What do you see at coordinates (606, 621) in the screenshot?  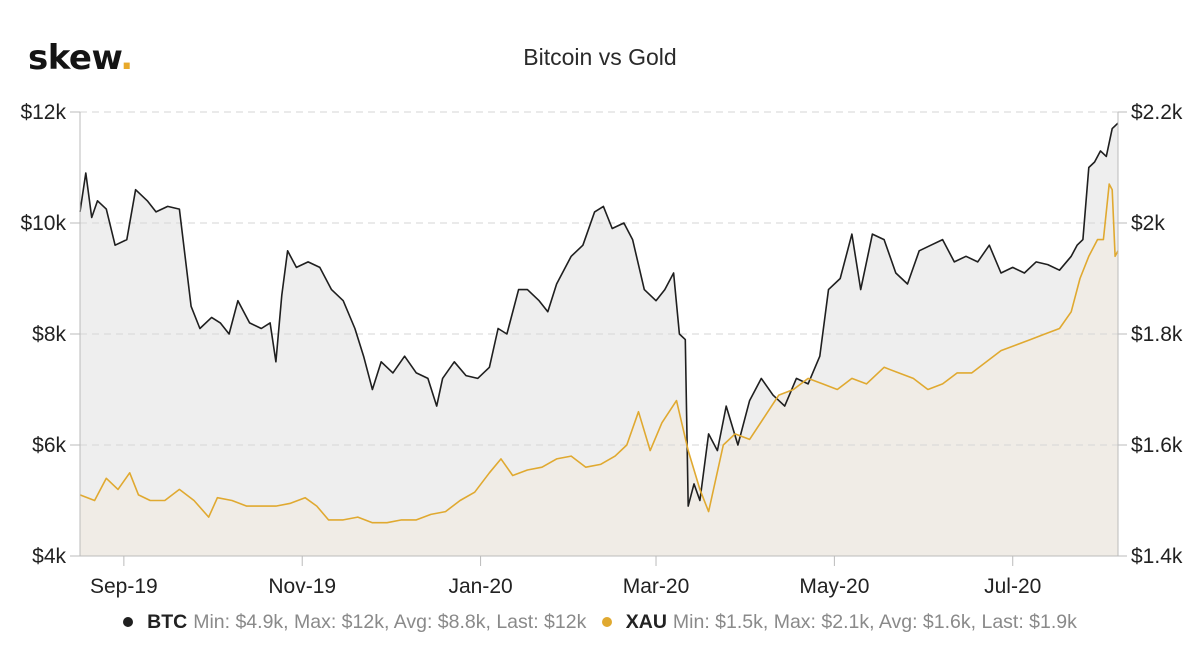 I see `legend-xau-symbol` at bounding box center [606, 621].